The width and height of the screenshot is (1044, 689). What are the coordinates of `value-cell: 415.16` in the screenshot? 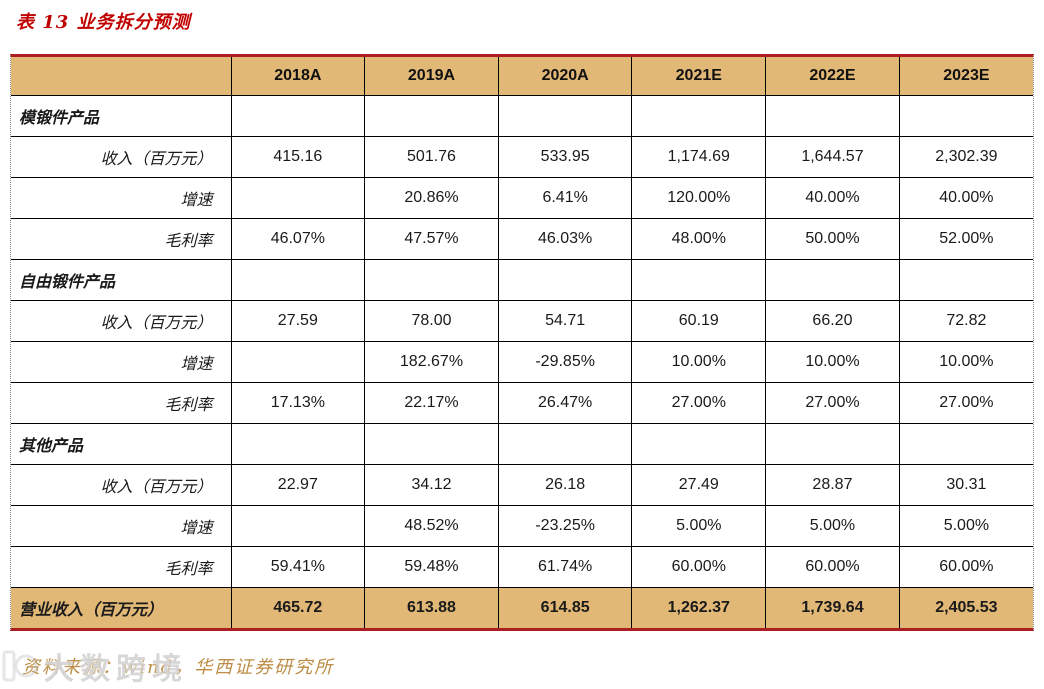 It's located at (298, 157).